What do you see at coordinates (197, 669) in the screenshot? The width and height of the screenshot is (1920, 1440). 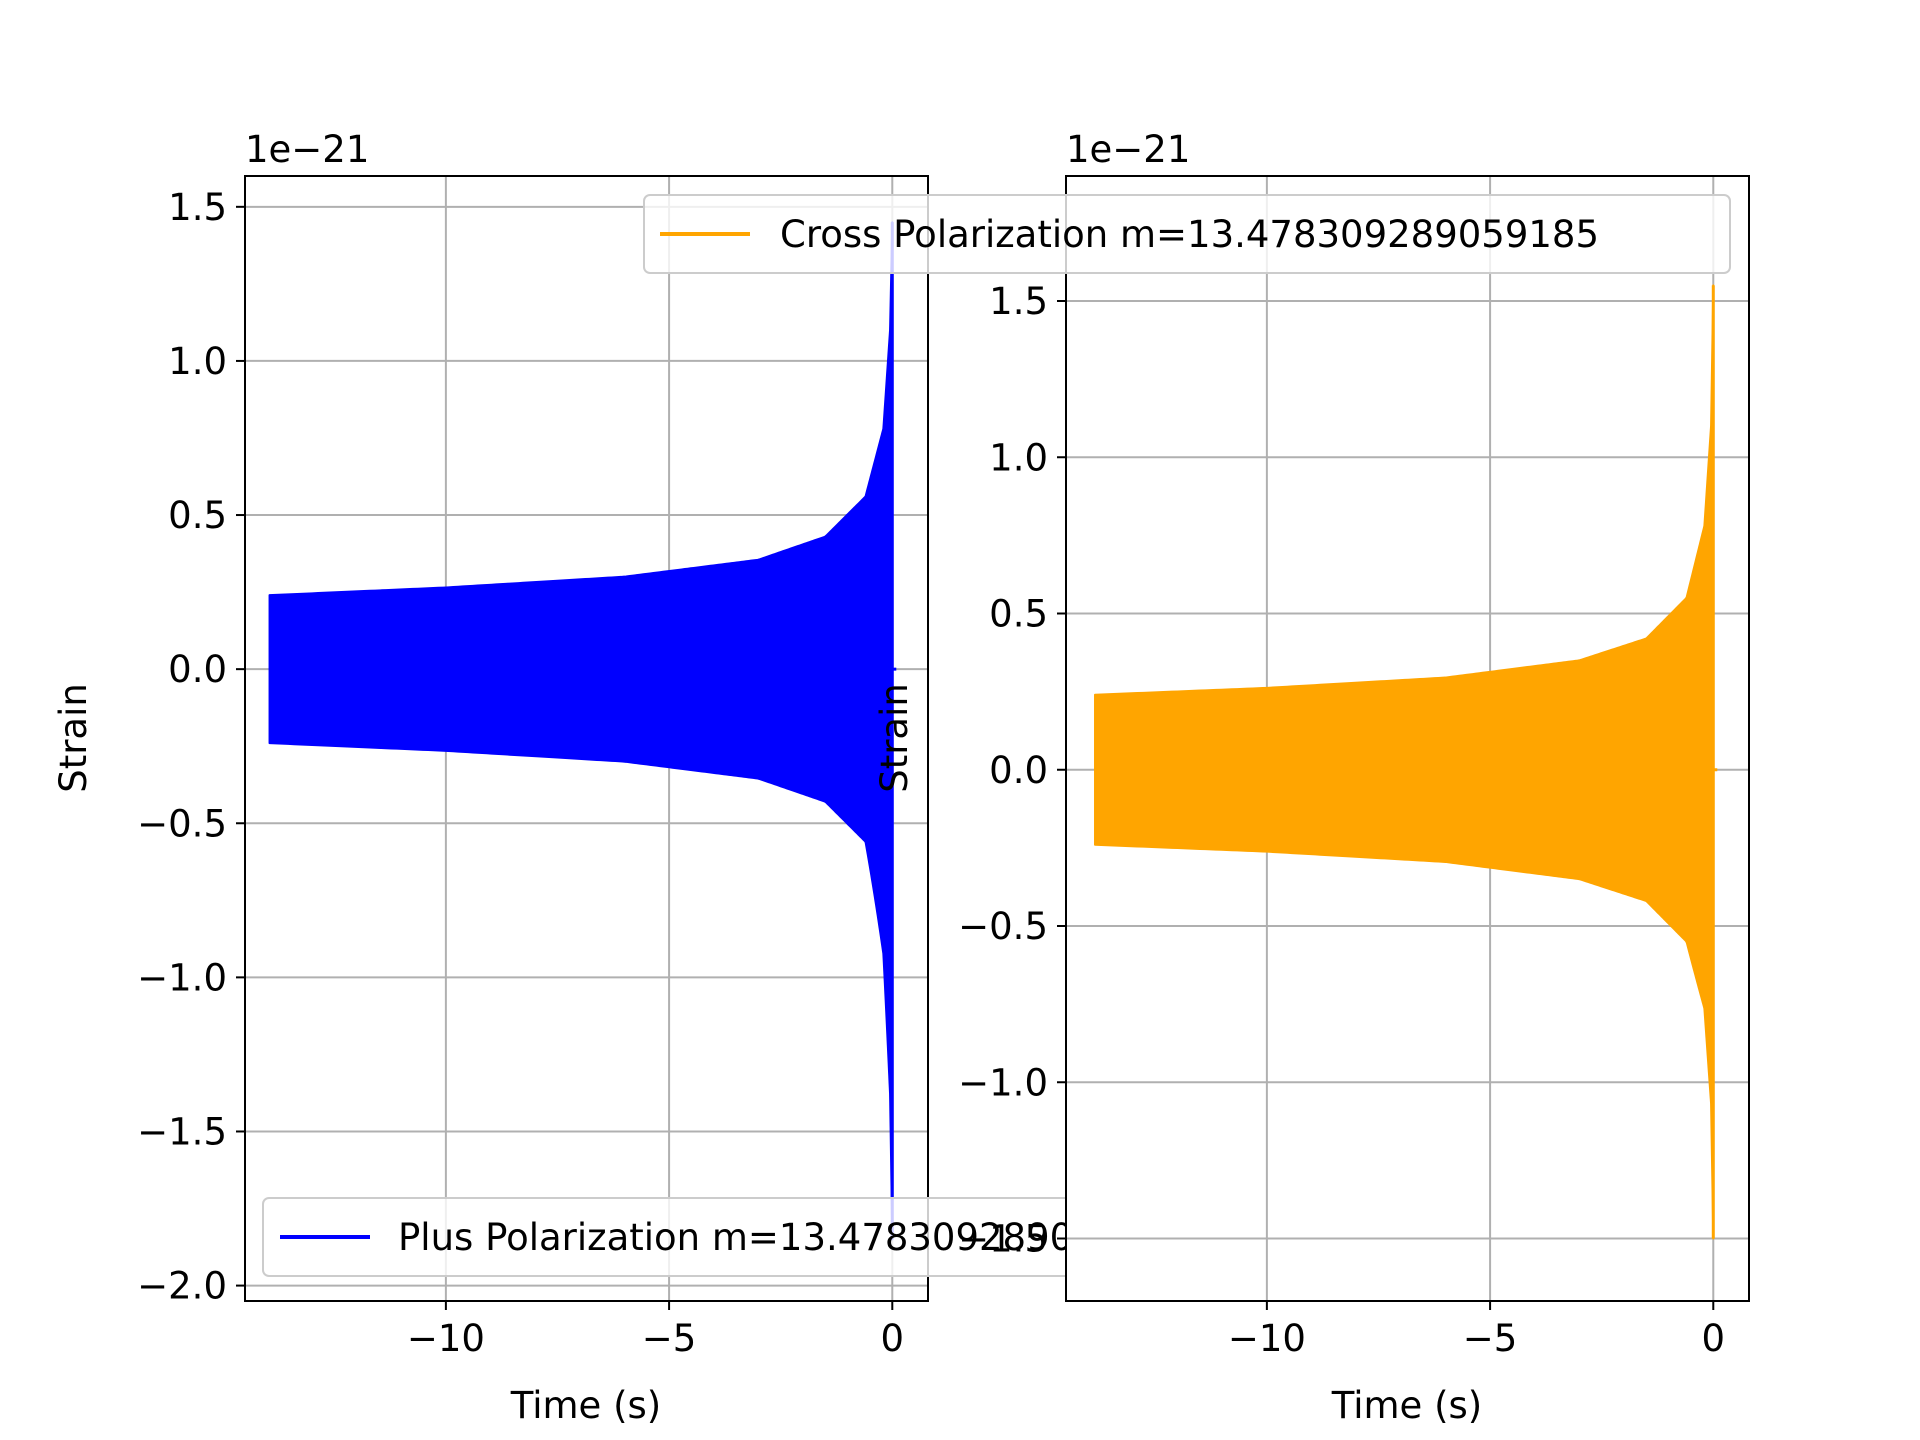 I see `left-y-tick-label: 0.0` at bounding box center [197, 669].